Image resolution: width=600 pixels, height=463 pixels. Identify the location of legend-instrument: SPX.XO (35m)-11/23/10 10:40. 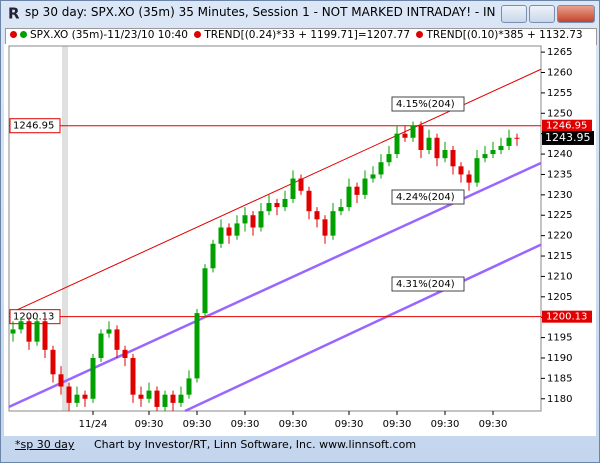
(109, 35).